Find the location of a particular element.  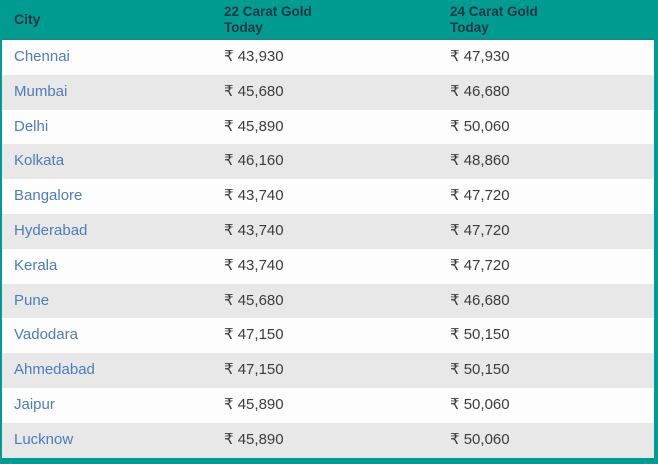

city-link: Jaipur is located at coordinates (34, 404).